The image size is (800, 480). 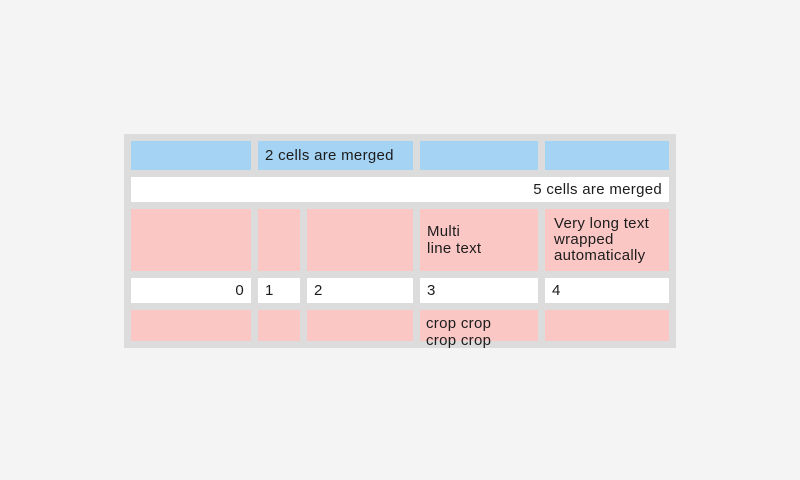 I want to click on cell-r4c5: 4, so click(x=607, y=290).